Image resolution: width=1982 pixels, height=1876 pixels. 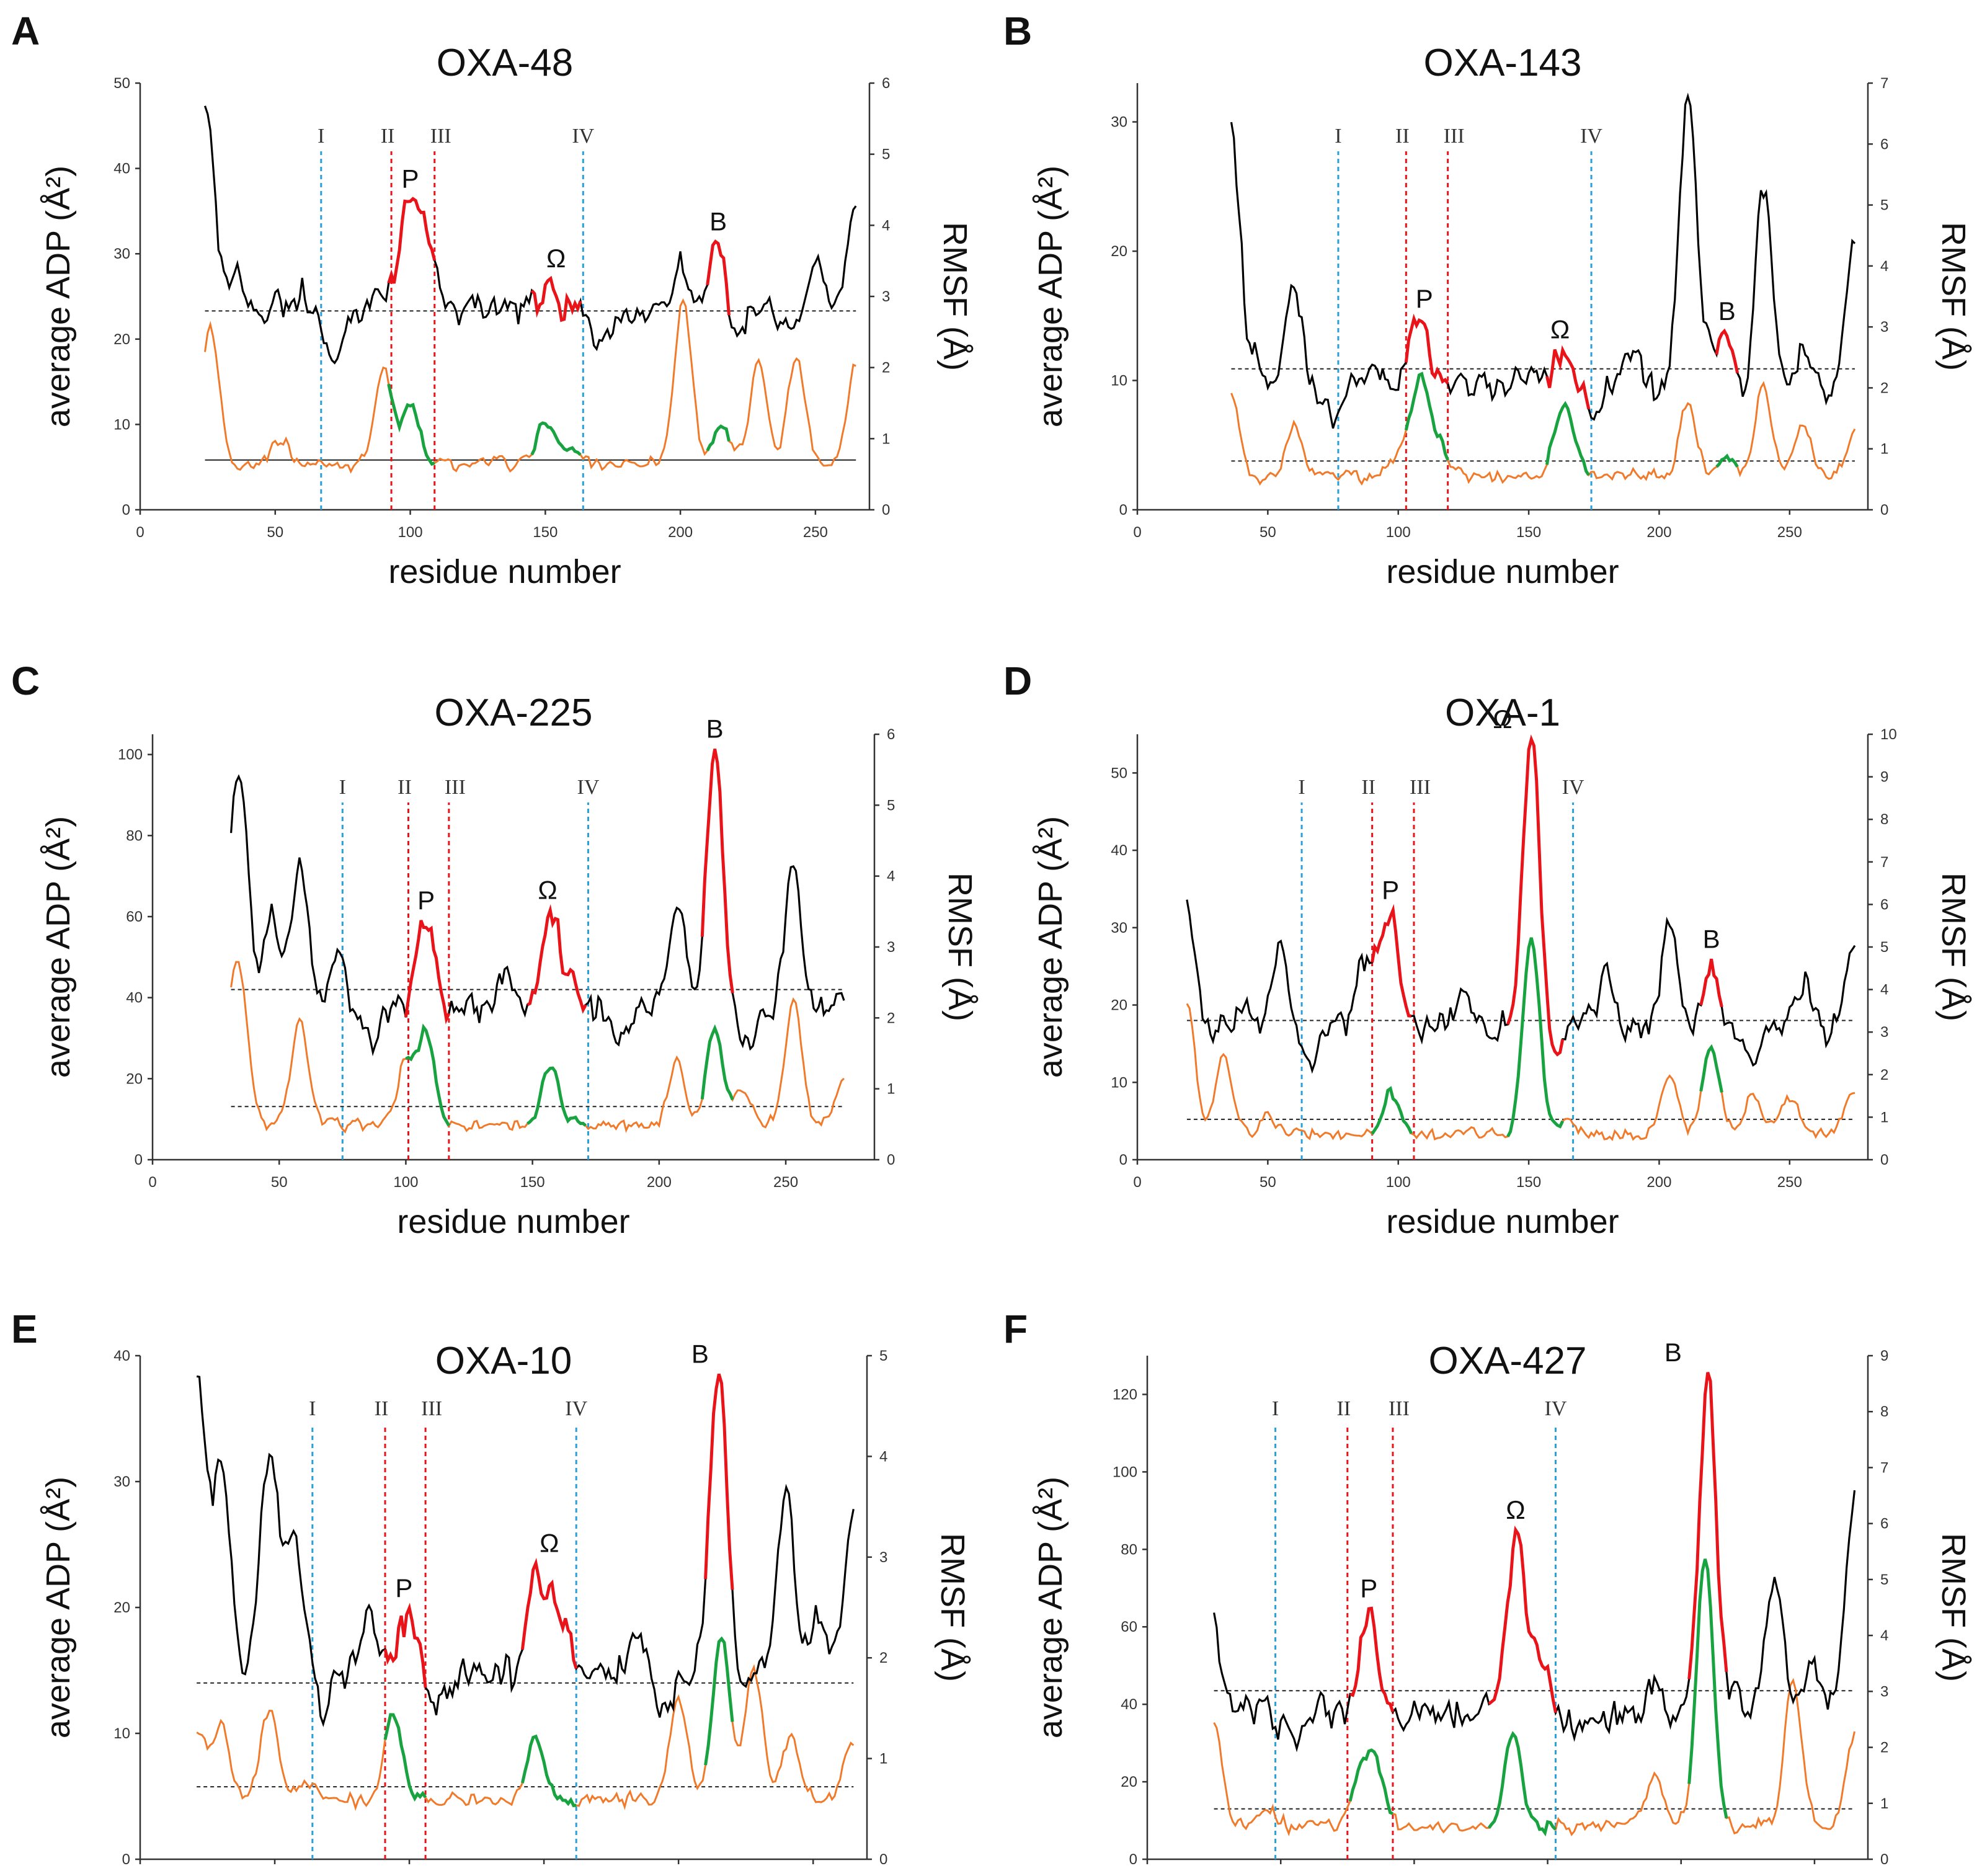 What do you see at coordinates (1502, 63) in the screenshot?
I see `panel-title: OXA-143` at bounding box center [1502, 63].